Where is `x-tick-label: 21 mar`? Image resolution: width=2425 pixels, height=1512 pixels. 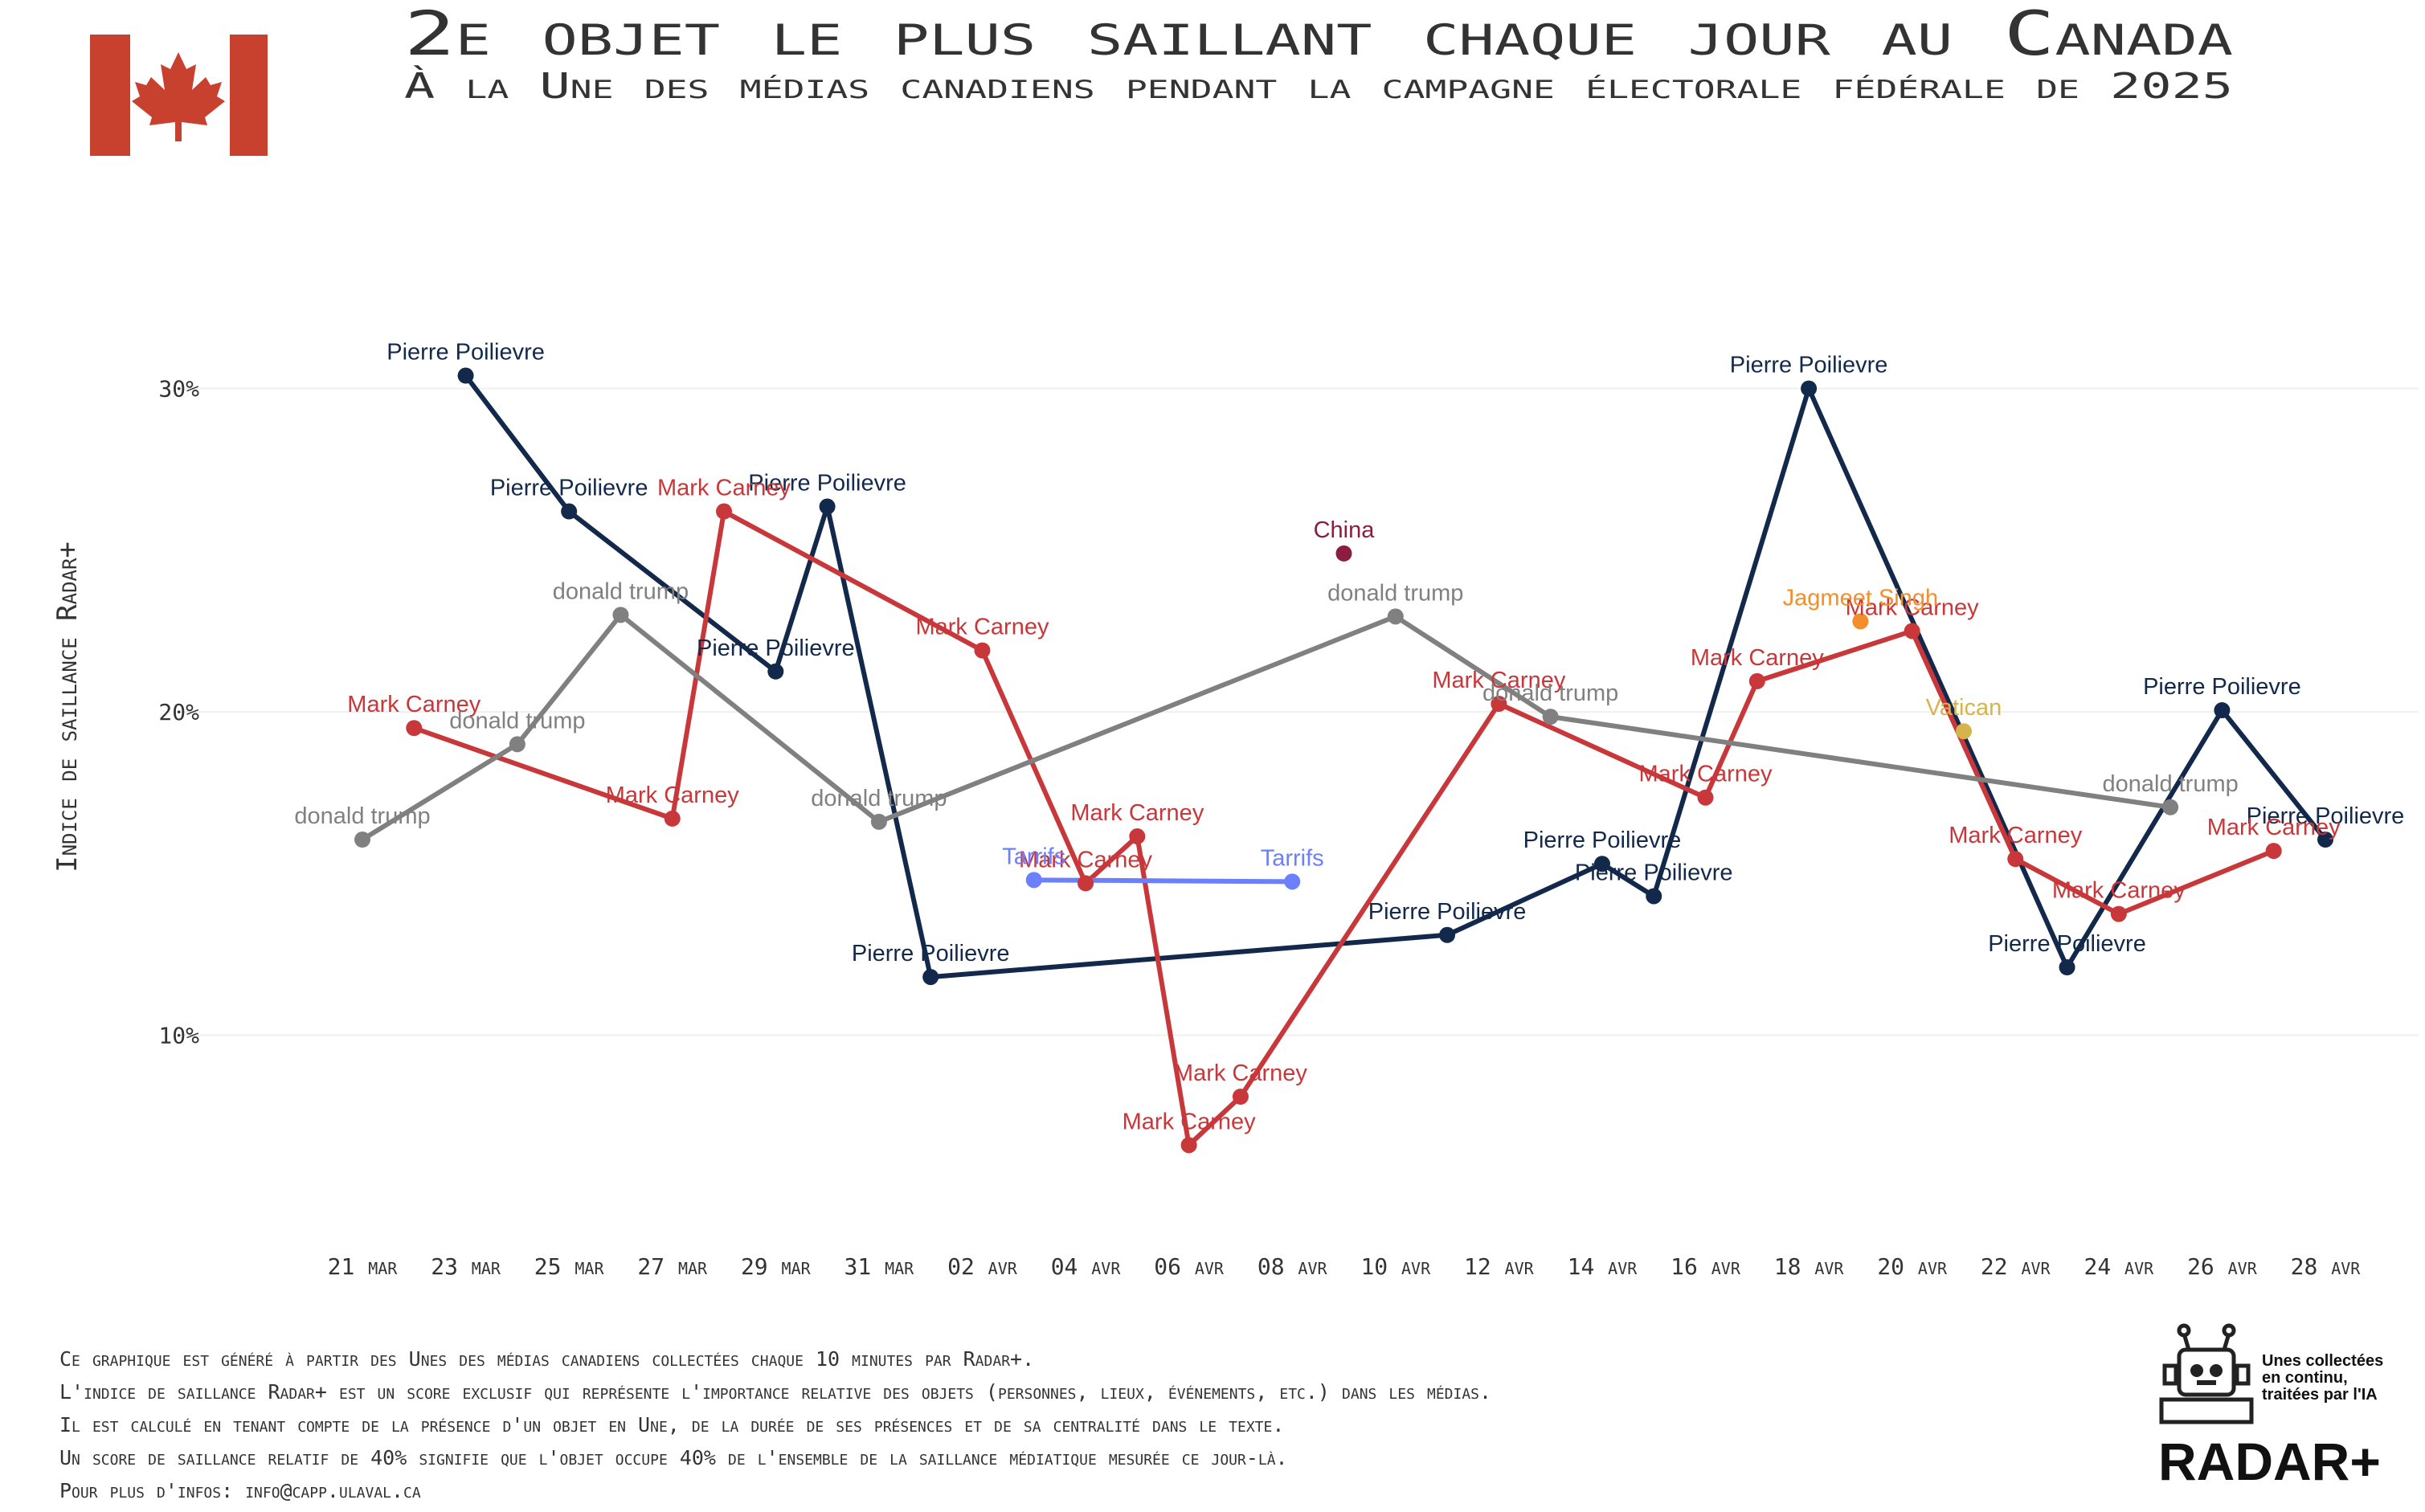 x-tick-label: 21 mar is located at coordinates (363, 1266).